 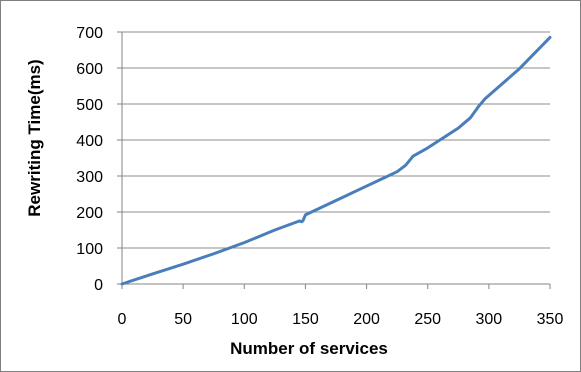 What do you see at coordinates (309, 348) in the screenshot?
I see `x-axis-title: Number of services` at bounding box center [309, 348].